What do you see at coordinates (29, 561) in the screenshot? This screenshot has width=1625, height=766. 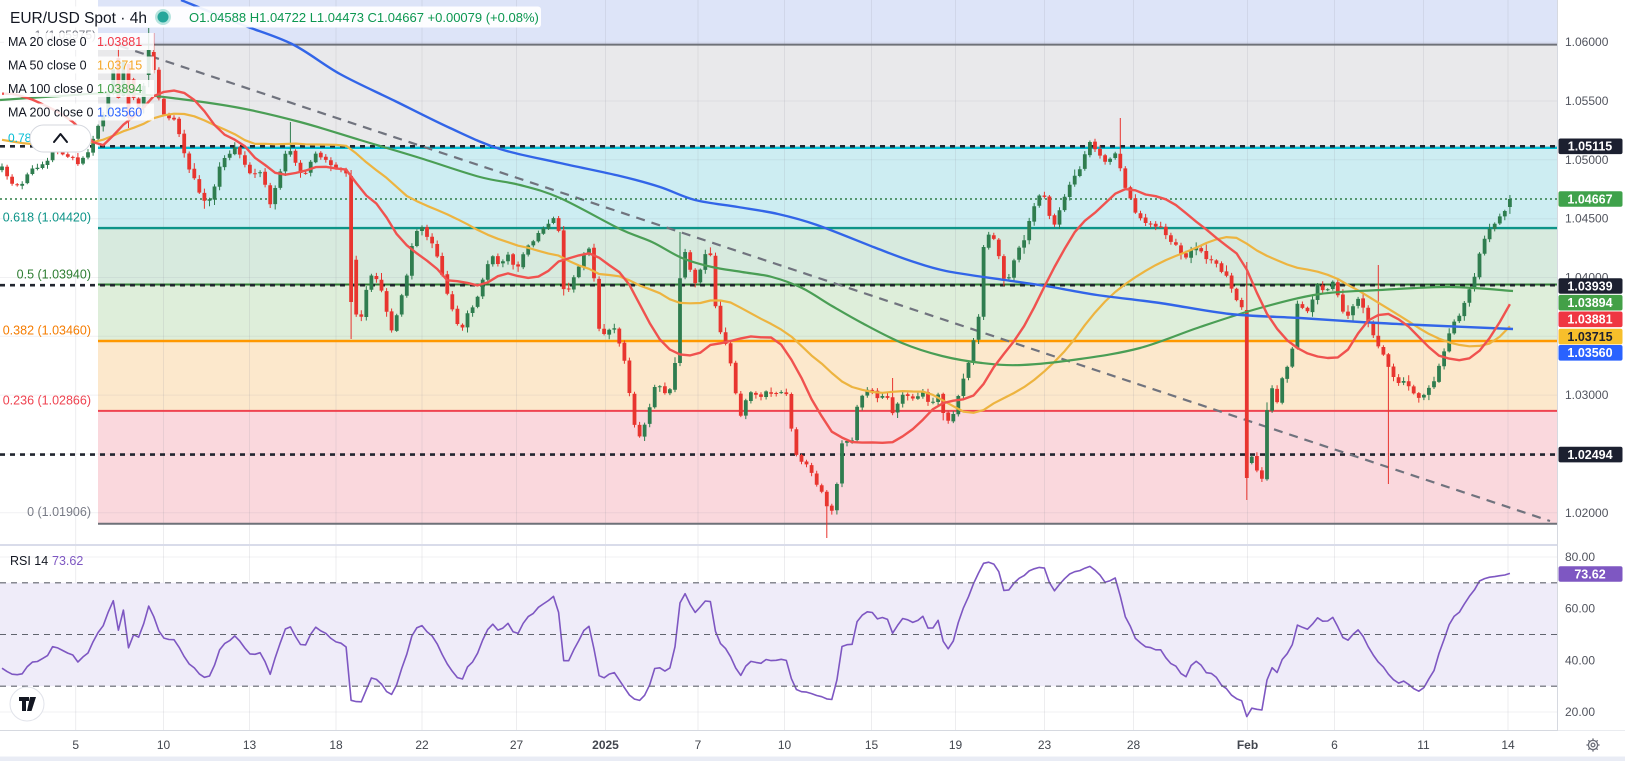 I see `svg-text: RSI 14` at bounding box center [29, 561].